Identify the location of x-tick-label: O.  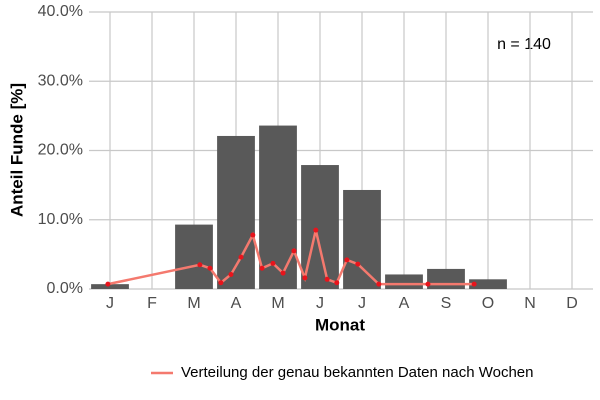
(488, 303).